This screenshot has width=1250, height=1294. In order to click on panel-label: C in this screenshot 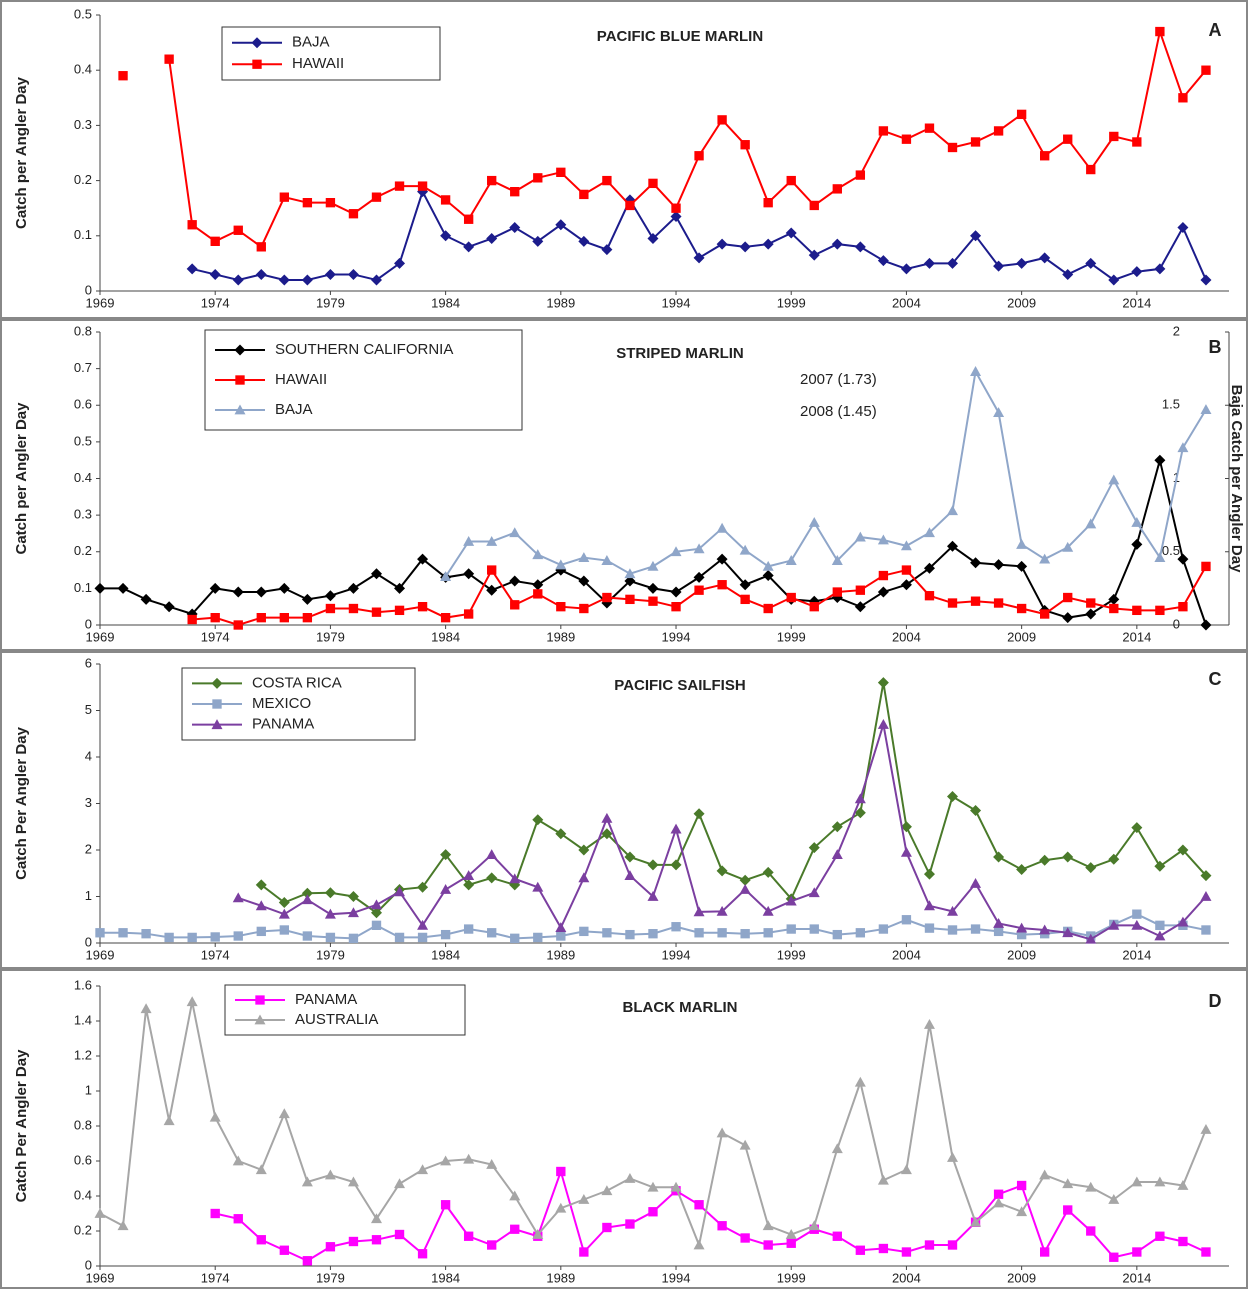, I will do `click(1215, 679)`.